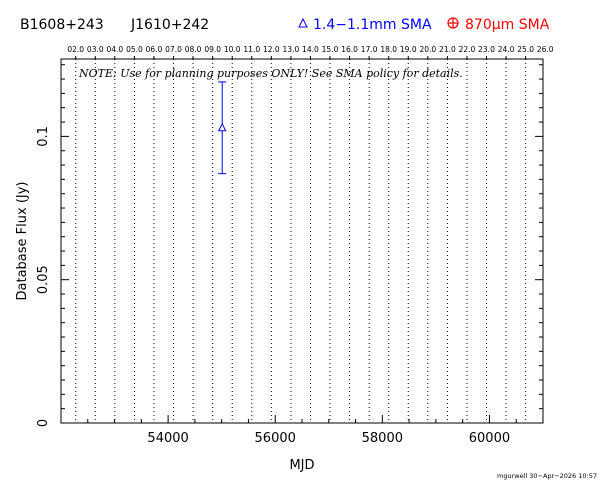 The height and width of the screenshot is (481, 601). Describe the element at coordinates (521, 25) in the screenshot. I see `legend-band2-unit: μm SMA` at that location.